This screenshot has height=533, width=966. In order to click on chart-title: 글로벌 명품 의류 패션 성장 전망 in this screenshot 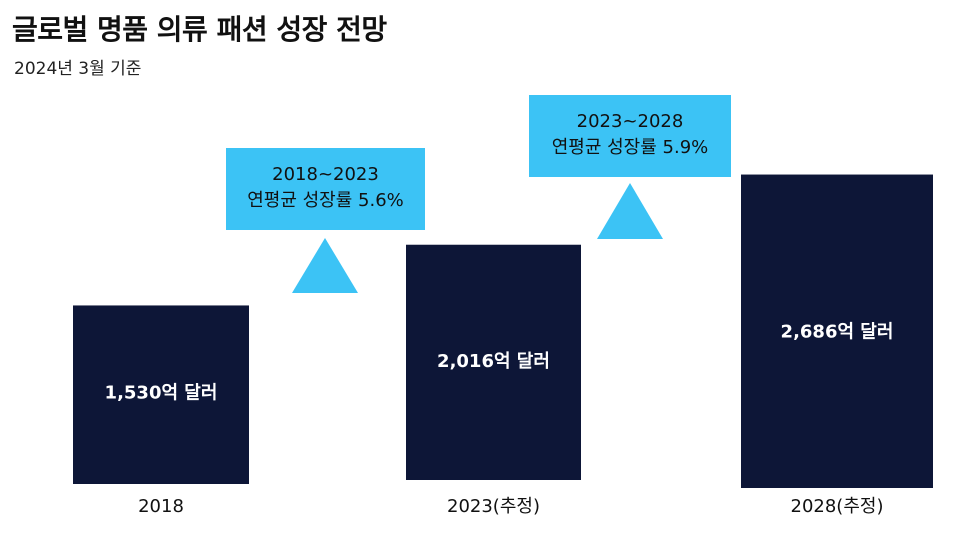, I will do `click(199, 29)`.